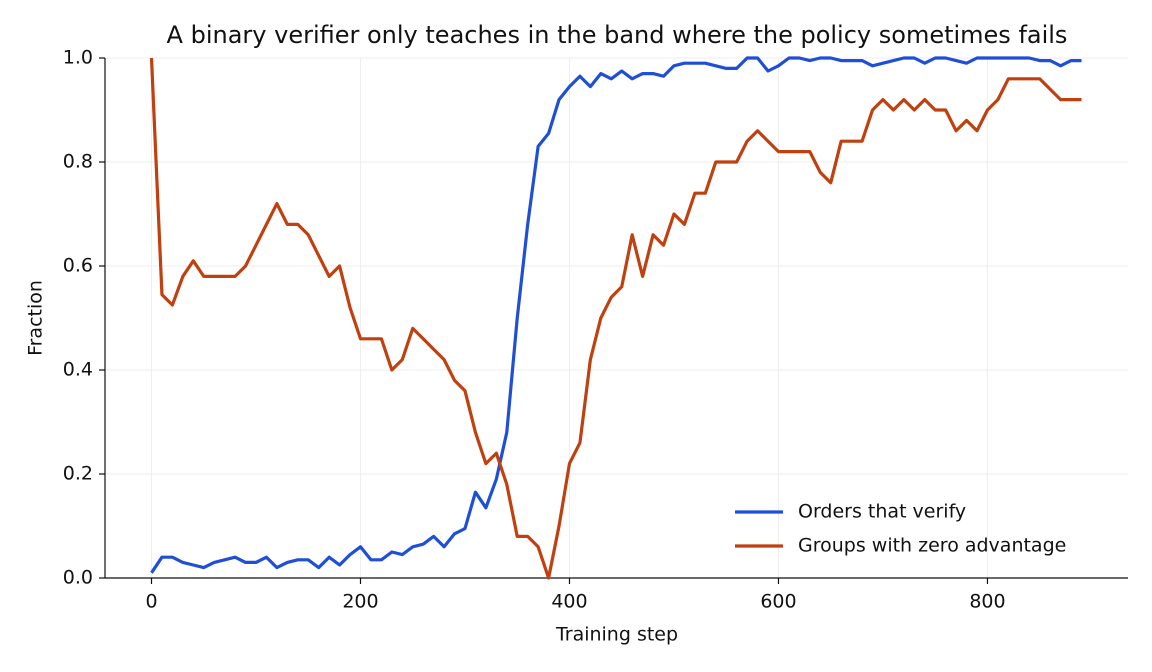 Image resolution: width=1152 pixels, height=672 pixels. Describe the element at coordinates (882, 512) in the screenshot. I see `legend-label: Orders that verify` at that location.